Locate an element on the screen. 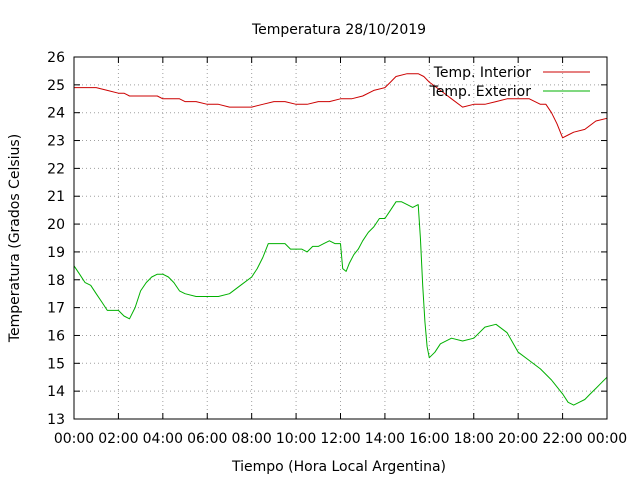 This screenshot has width=640, height=480. y-tick-label: 19 is located at coordinates (56, 253).